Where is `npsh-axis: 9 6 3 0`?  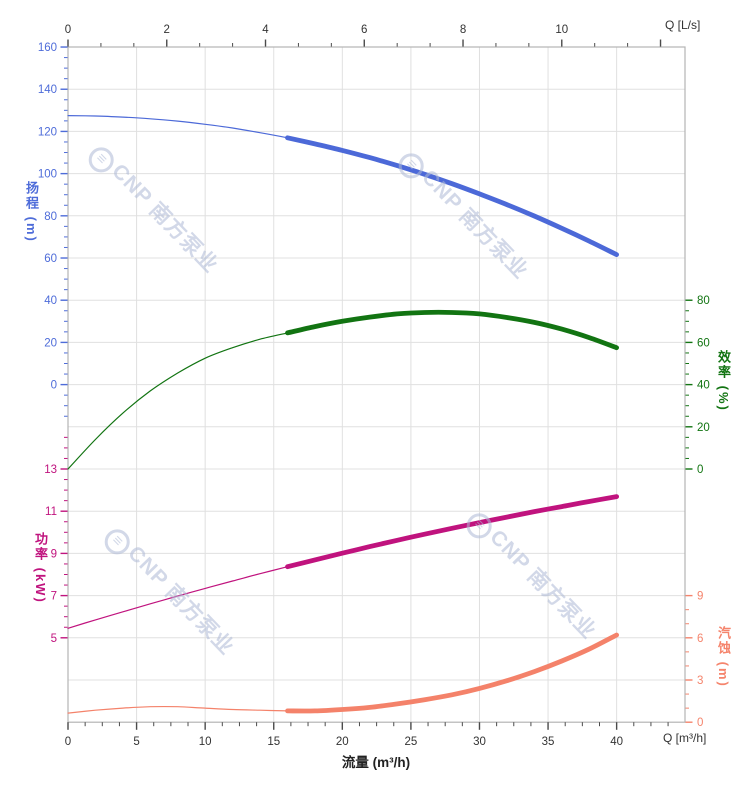 npsh-axis: 9 6 3 0 is located at coordinates (694, 660).